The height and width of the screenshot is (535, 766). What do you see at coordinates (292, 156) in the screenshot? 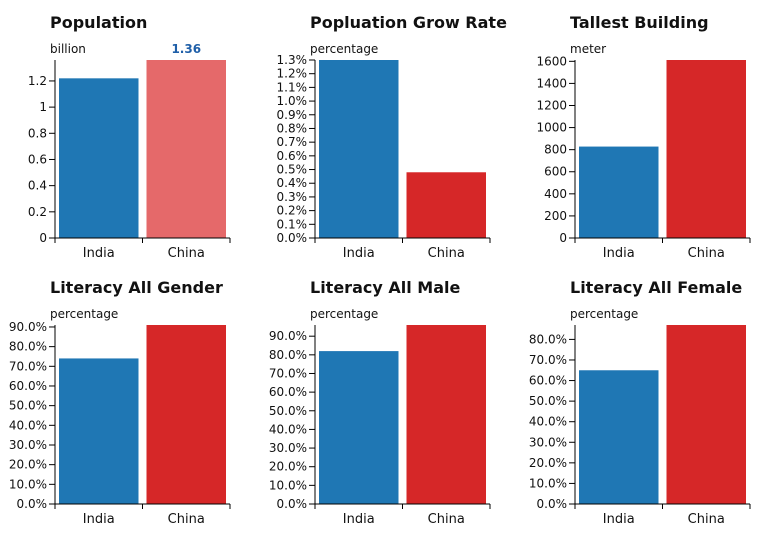
I see `y-tick-label: 0.6%` at bounding box center [292, 156].